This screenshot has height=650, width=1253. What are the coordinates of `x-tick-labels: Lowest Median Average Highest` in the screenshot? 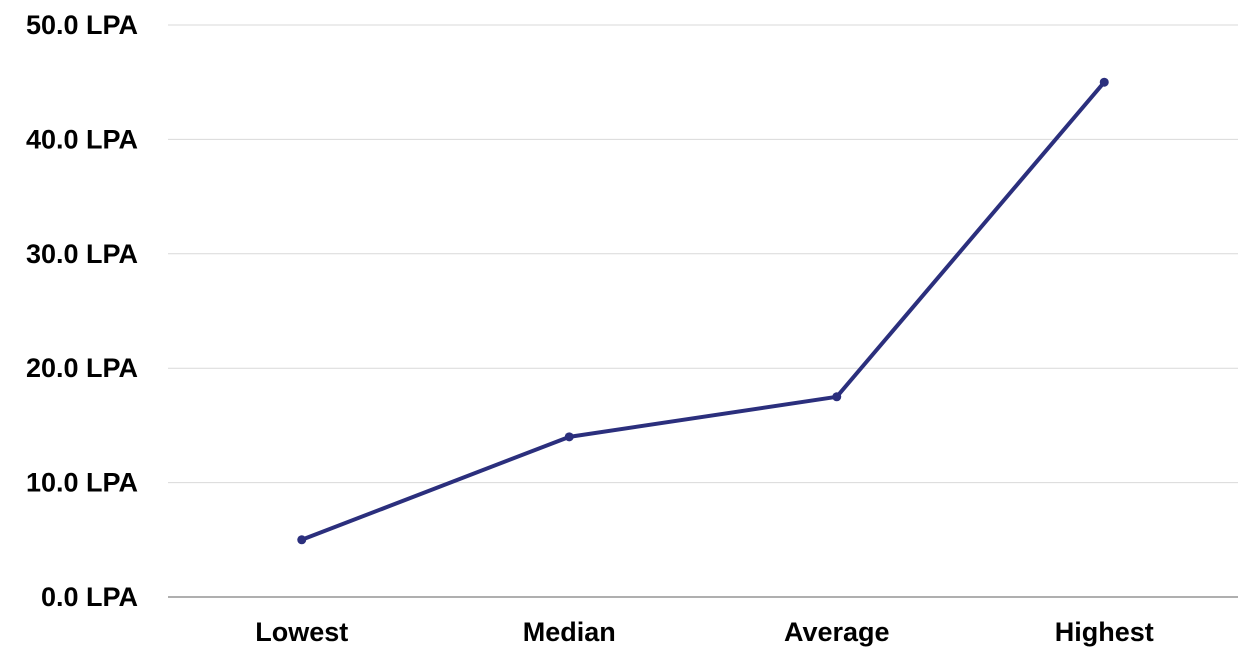 It's located at (704, 632).